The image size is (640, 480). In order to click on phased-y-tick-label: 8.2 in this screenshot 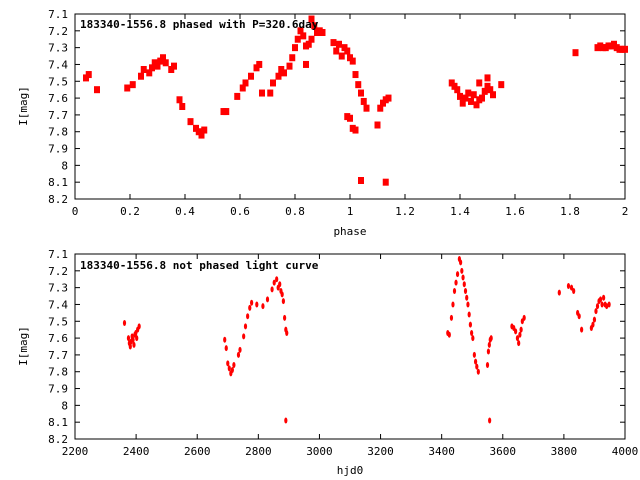, I will do `click(58, 199)`.